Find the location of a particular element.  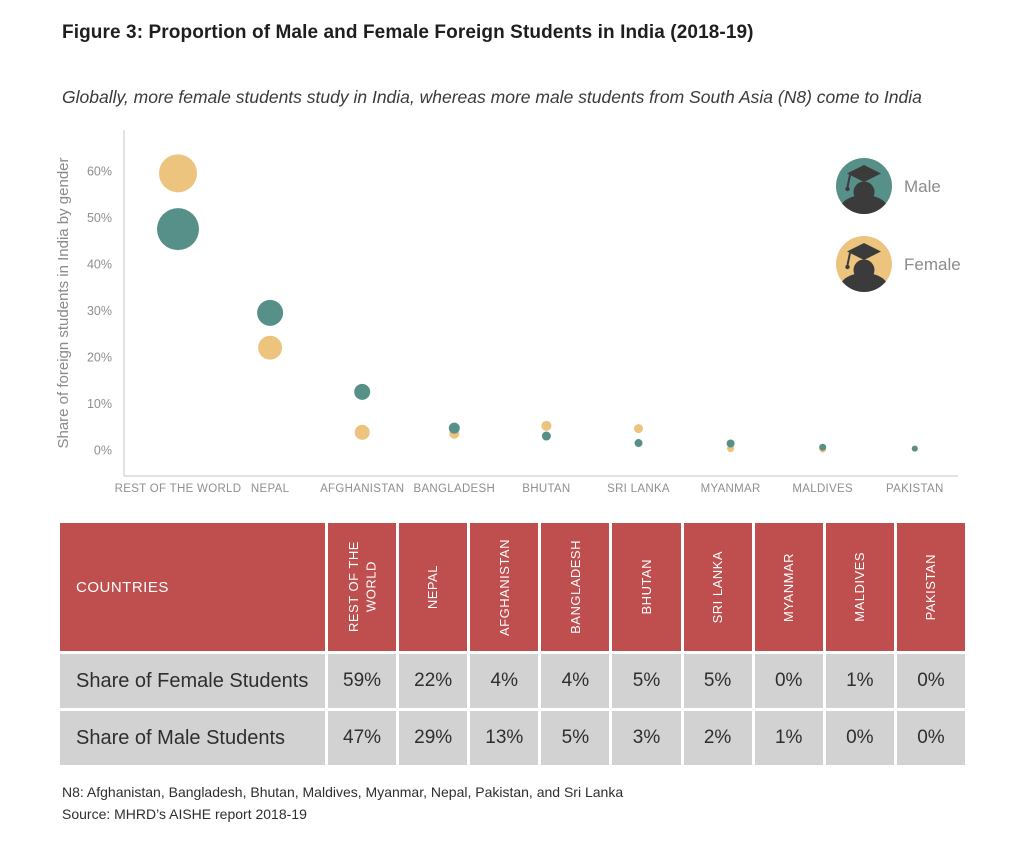

table-cell-sri-lanka: 2% is located at coordinates (717, 738).